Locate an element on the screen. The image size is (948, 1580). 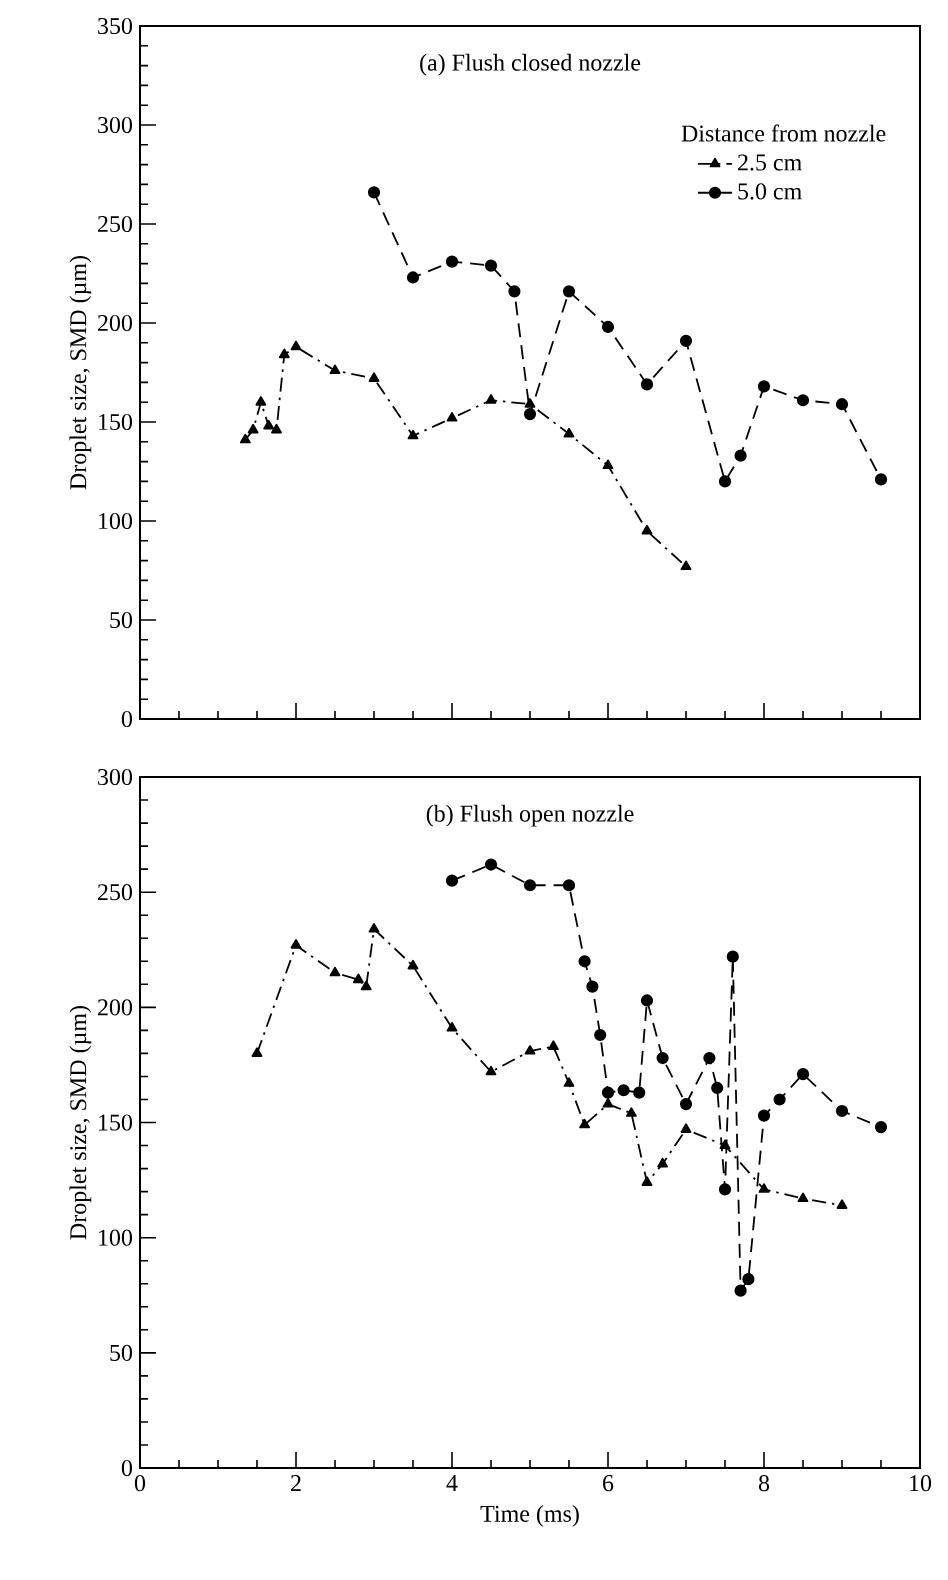
x-tick-label: 6 is located at coordinates (608, 1483).